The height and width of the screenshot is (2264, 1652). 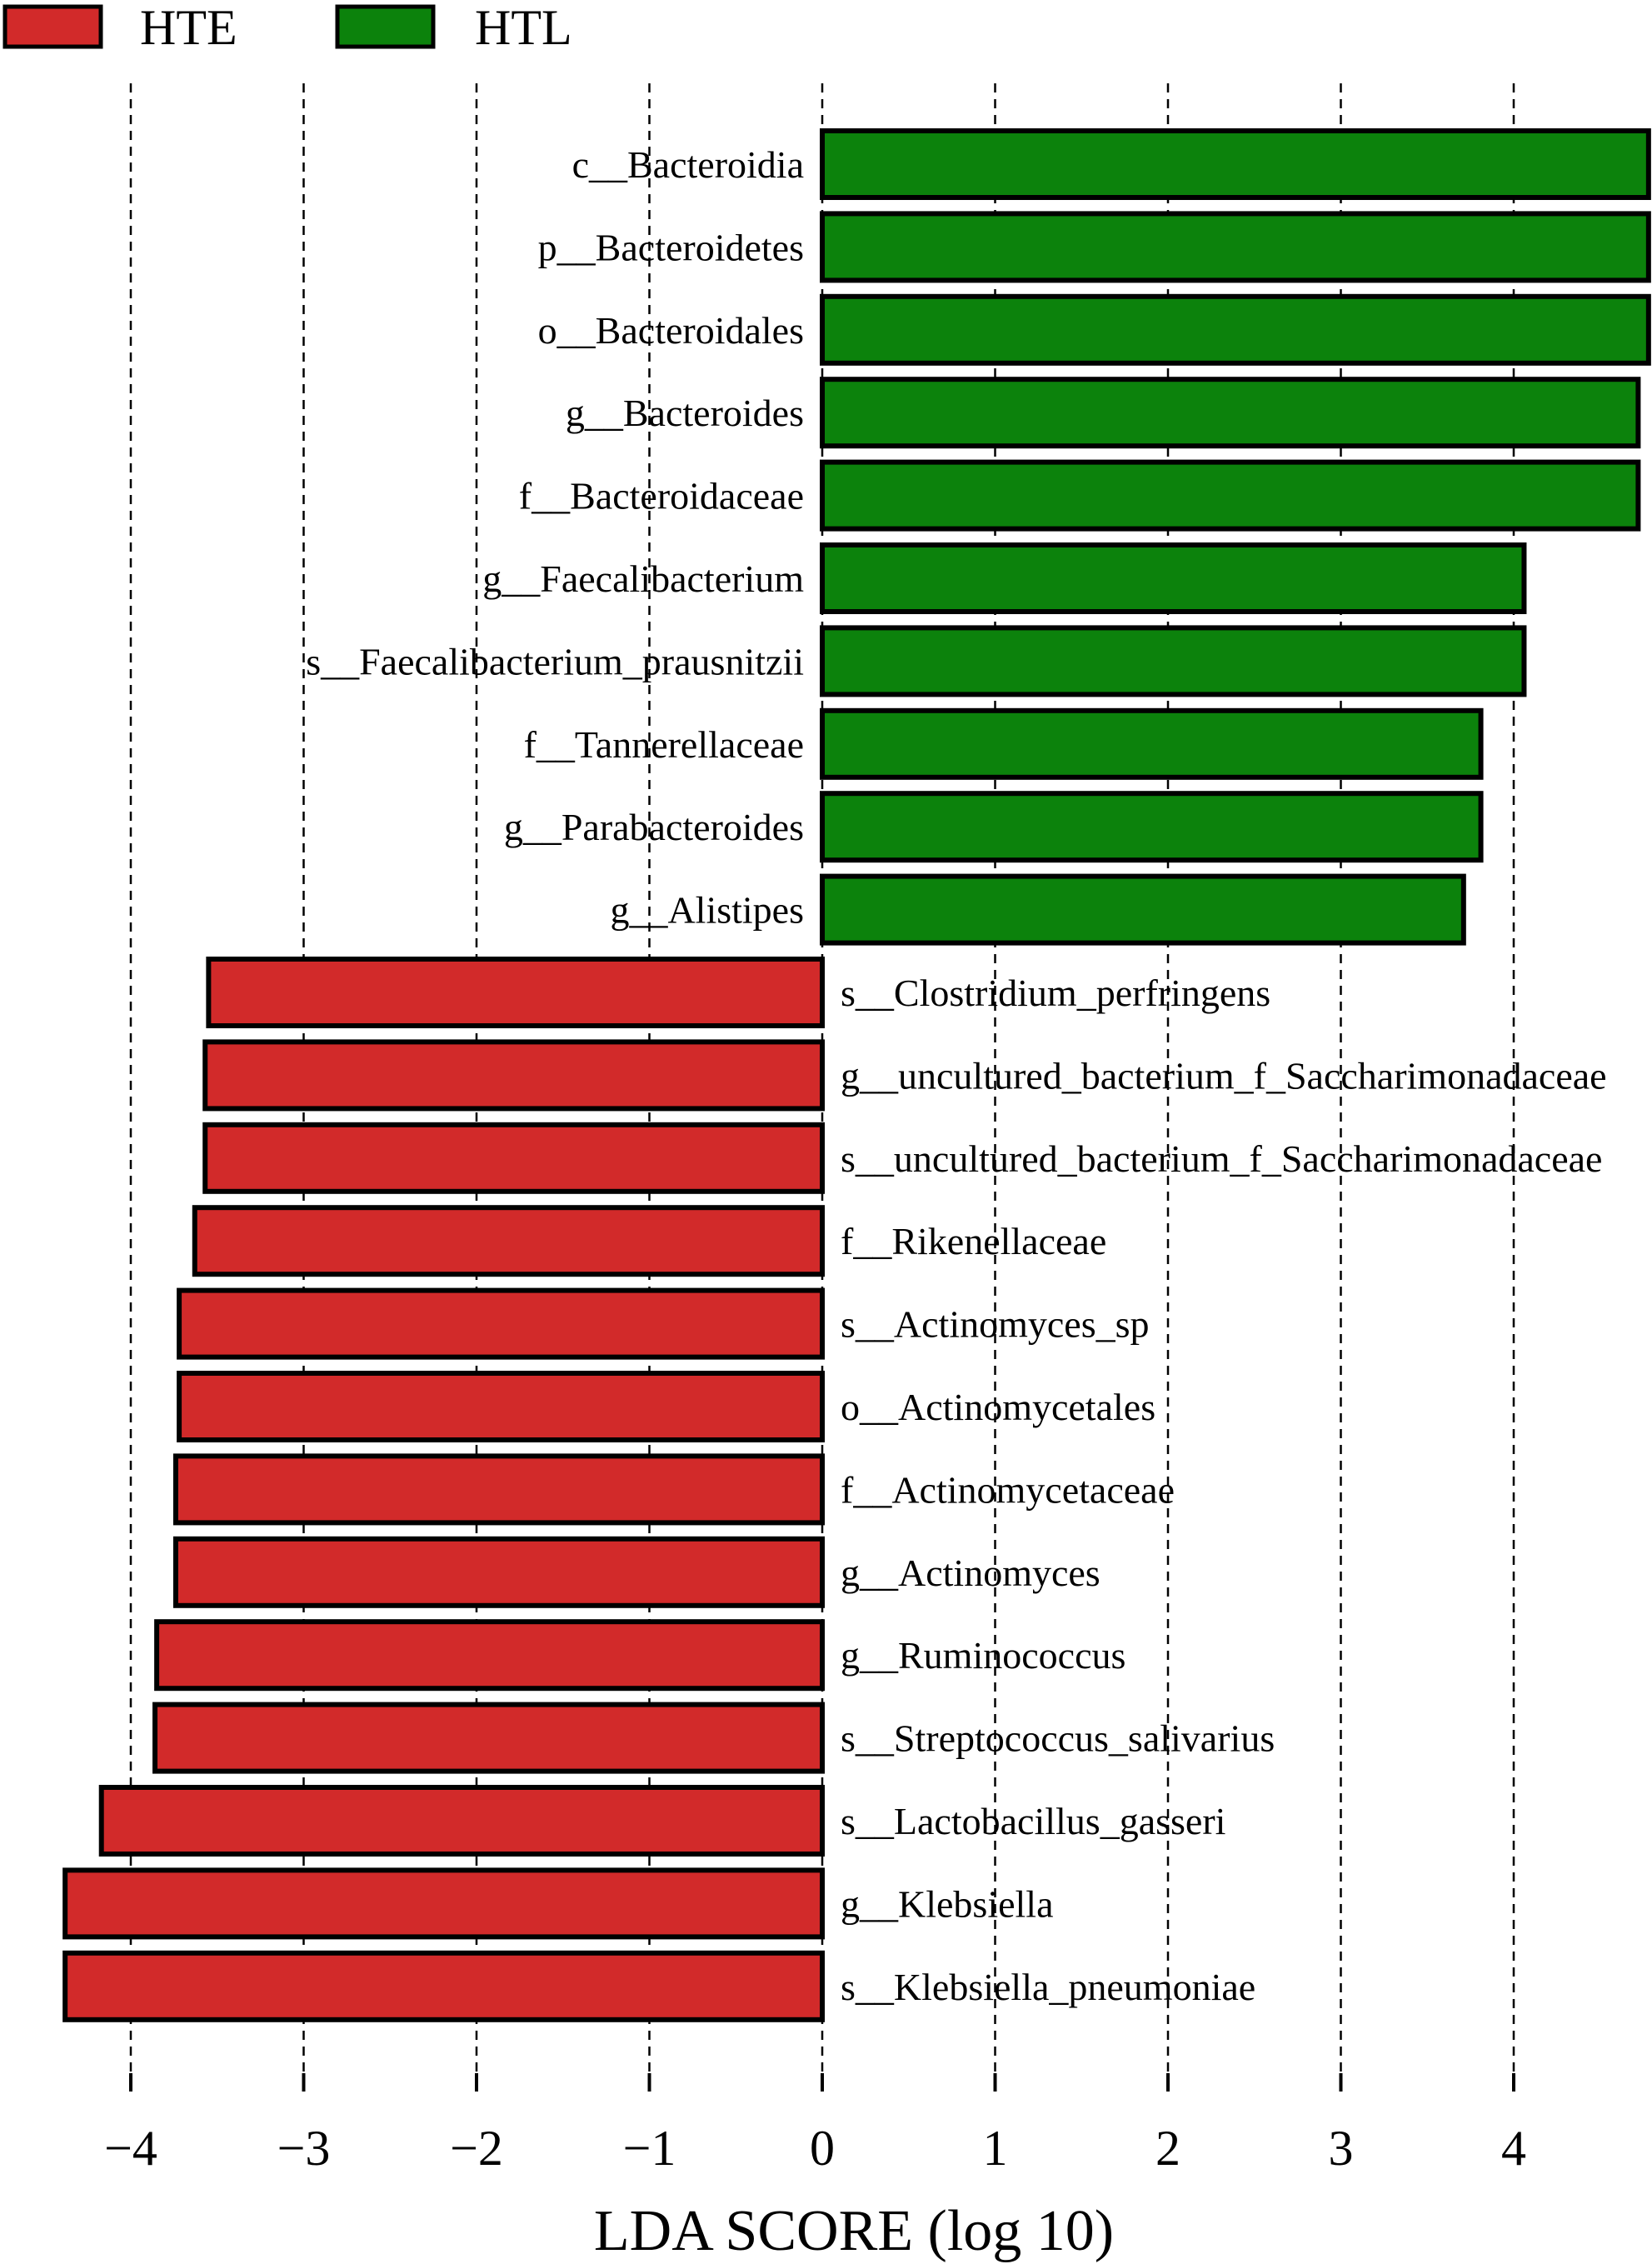 I want to click on category-label: g__Actinomyces, so click(x=971, y=1573).